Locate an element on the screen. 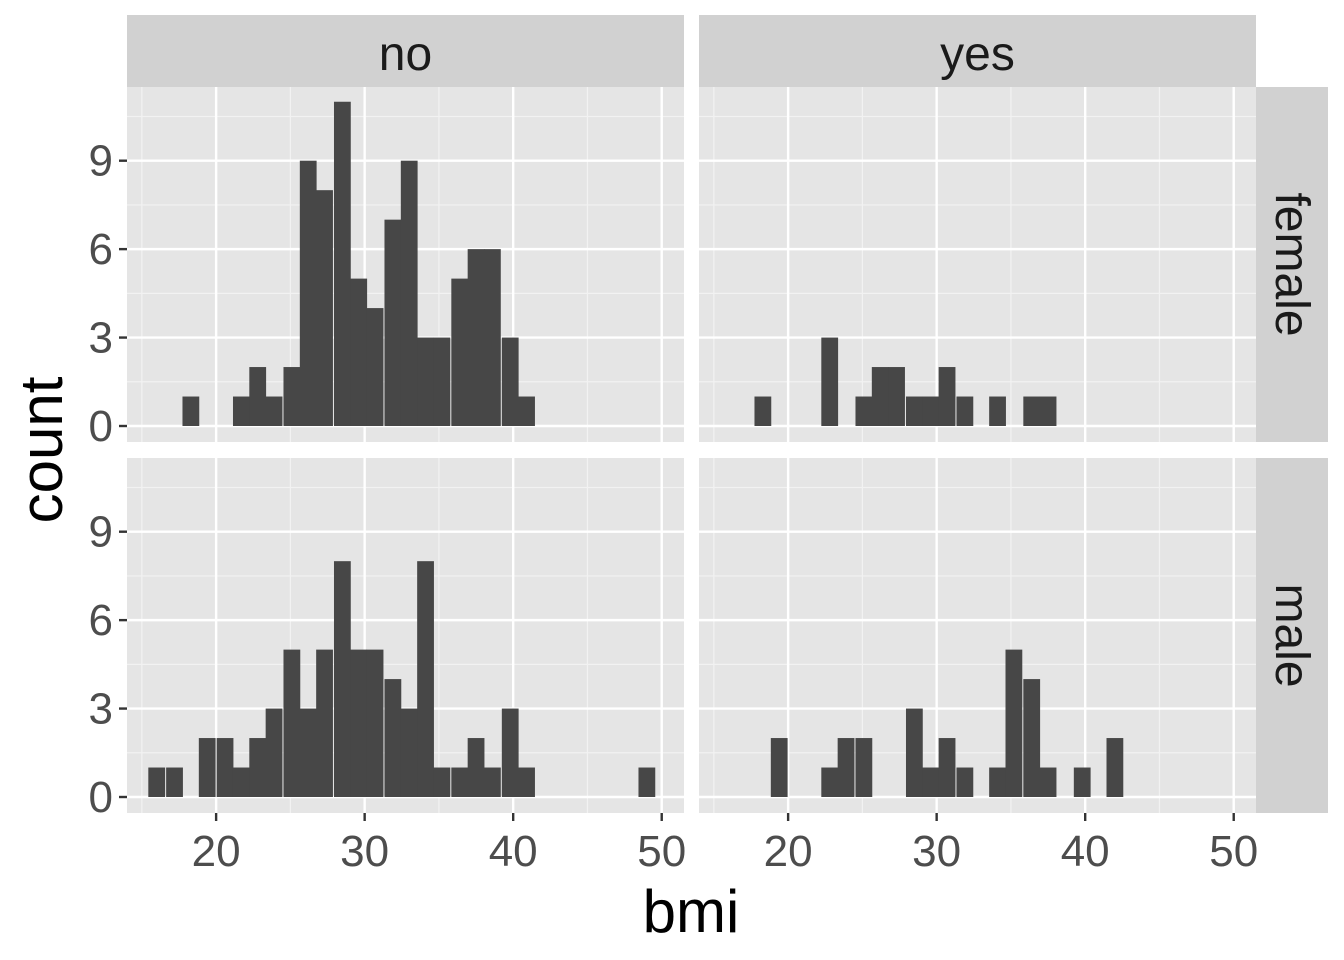  strip-row-label: female is located at coordinates (1291, 264).